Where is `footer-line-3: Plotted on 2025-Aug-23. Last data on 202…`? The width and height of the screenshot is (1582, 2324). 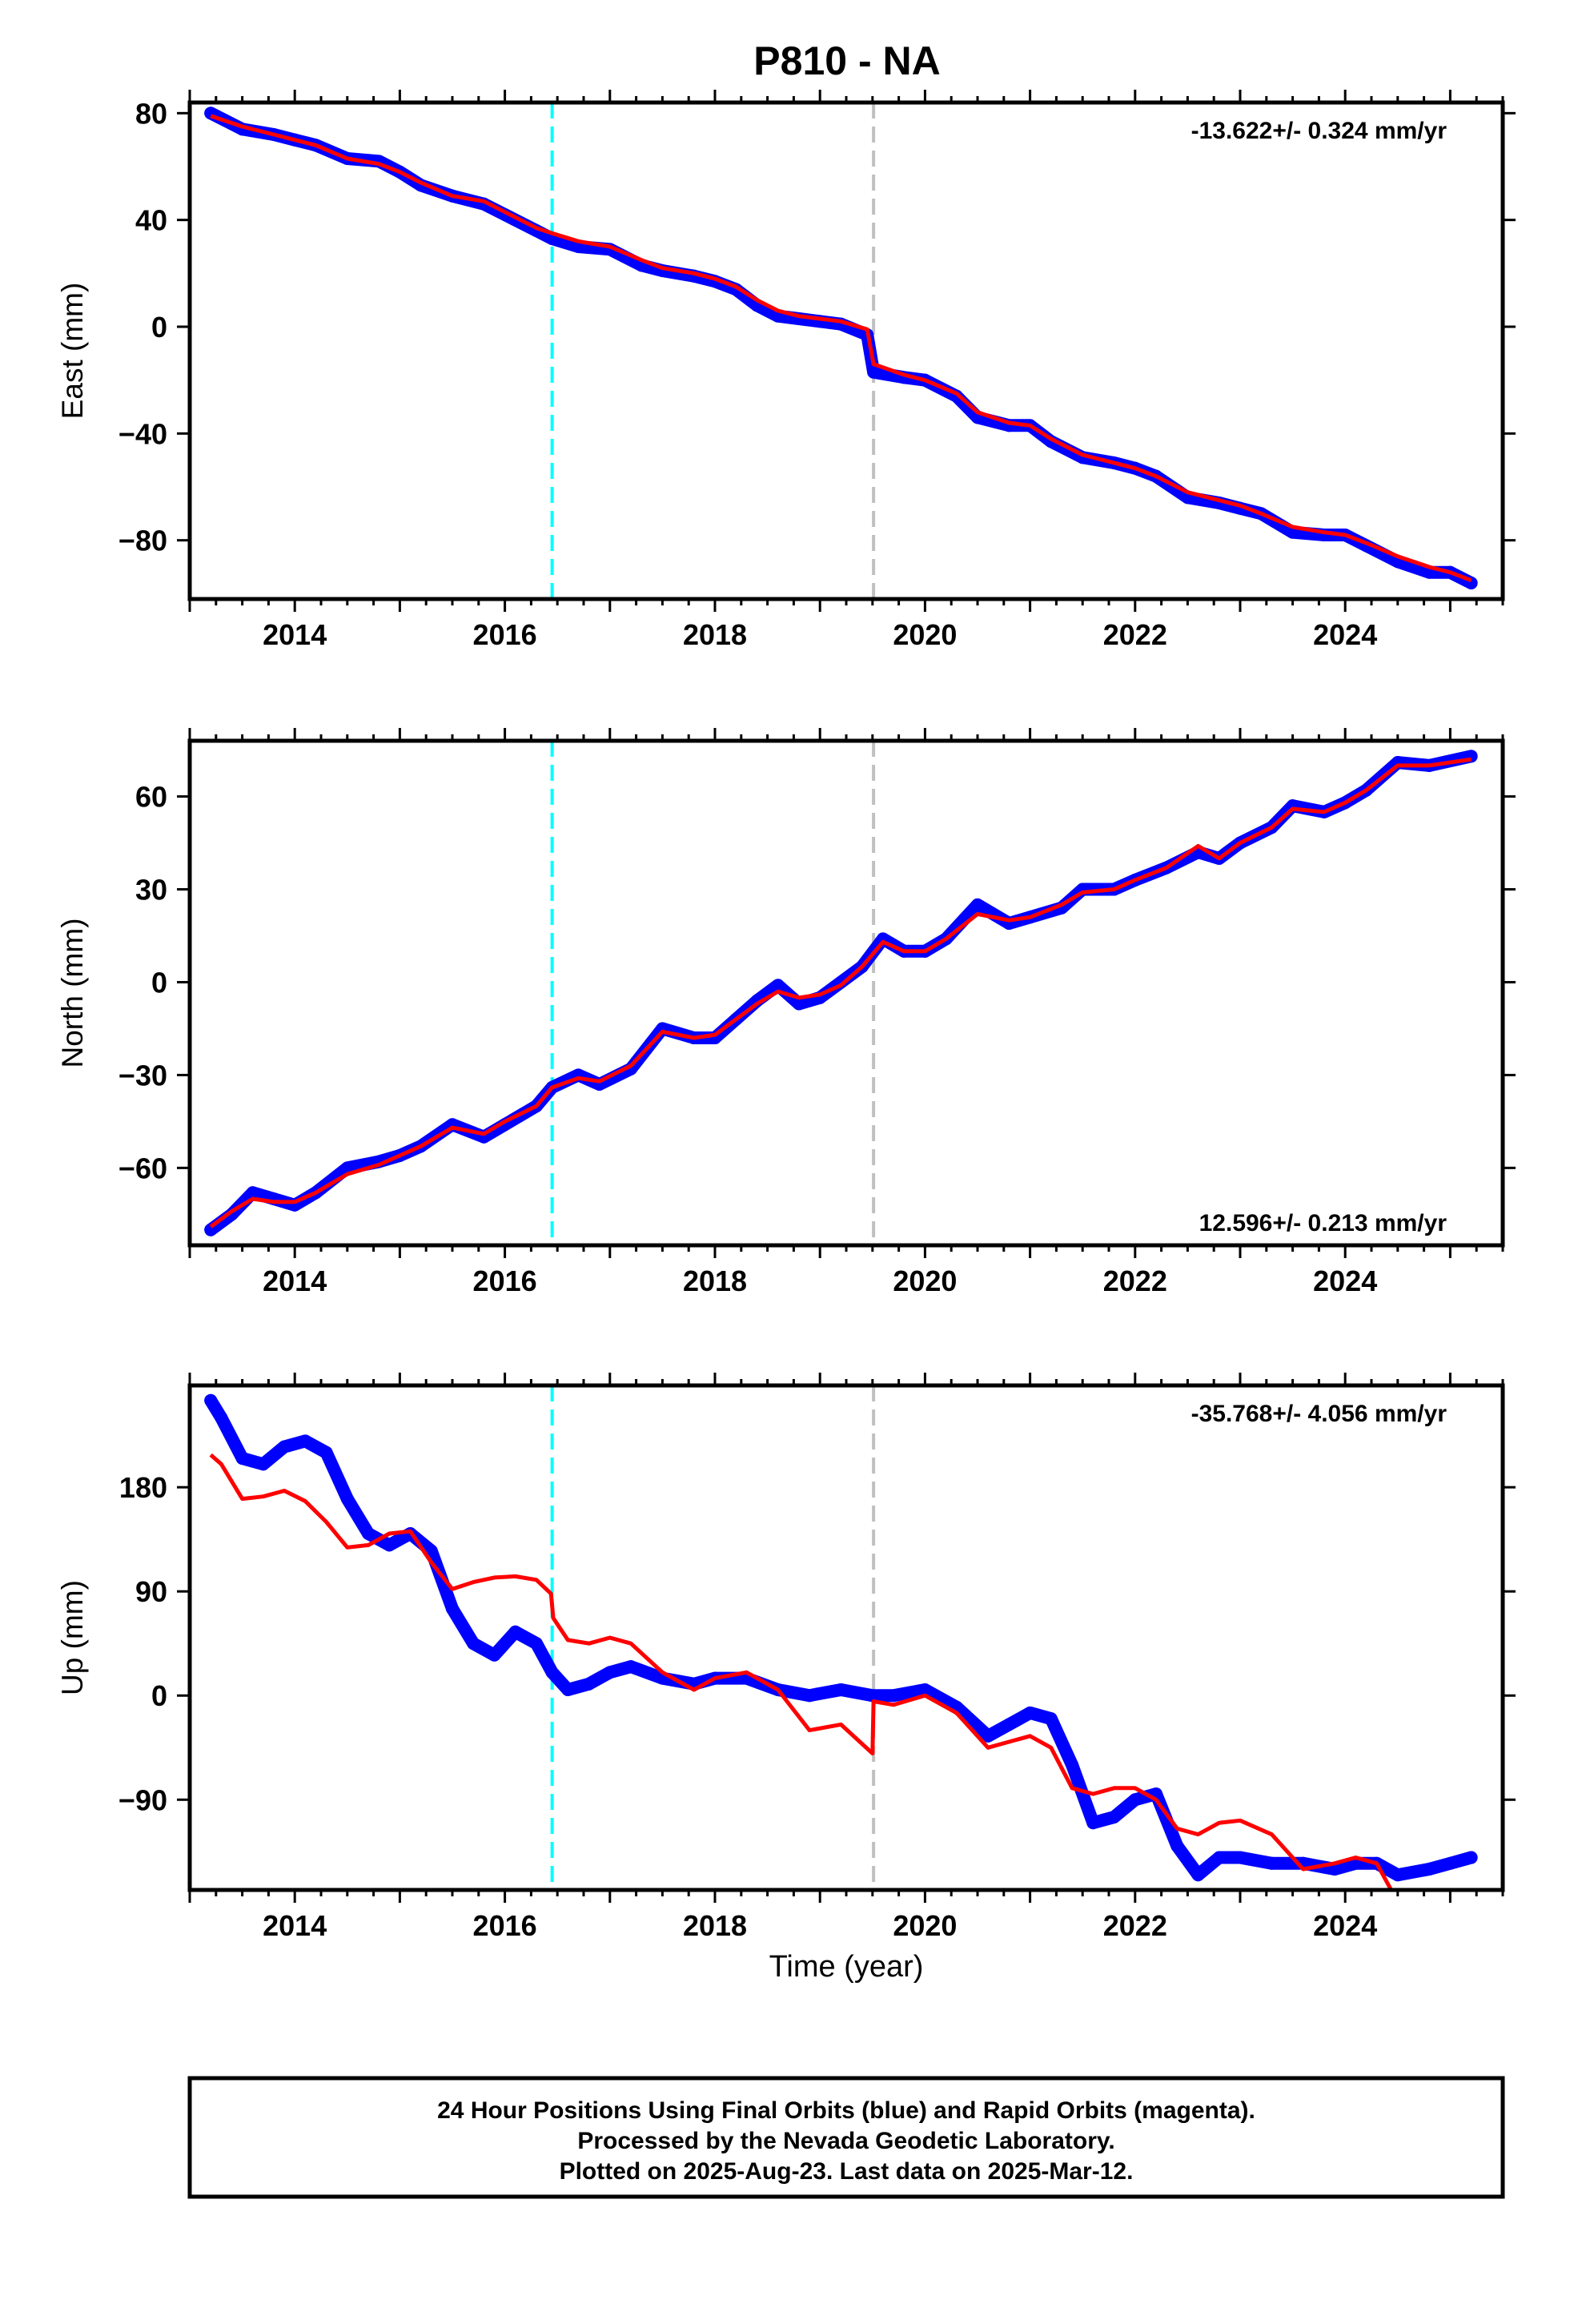
footer-line-3: Plotted on 2025-Aug-23. Last data on 202… is located at coordinates (847, 2171).